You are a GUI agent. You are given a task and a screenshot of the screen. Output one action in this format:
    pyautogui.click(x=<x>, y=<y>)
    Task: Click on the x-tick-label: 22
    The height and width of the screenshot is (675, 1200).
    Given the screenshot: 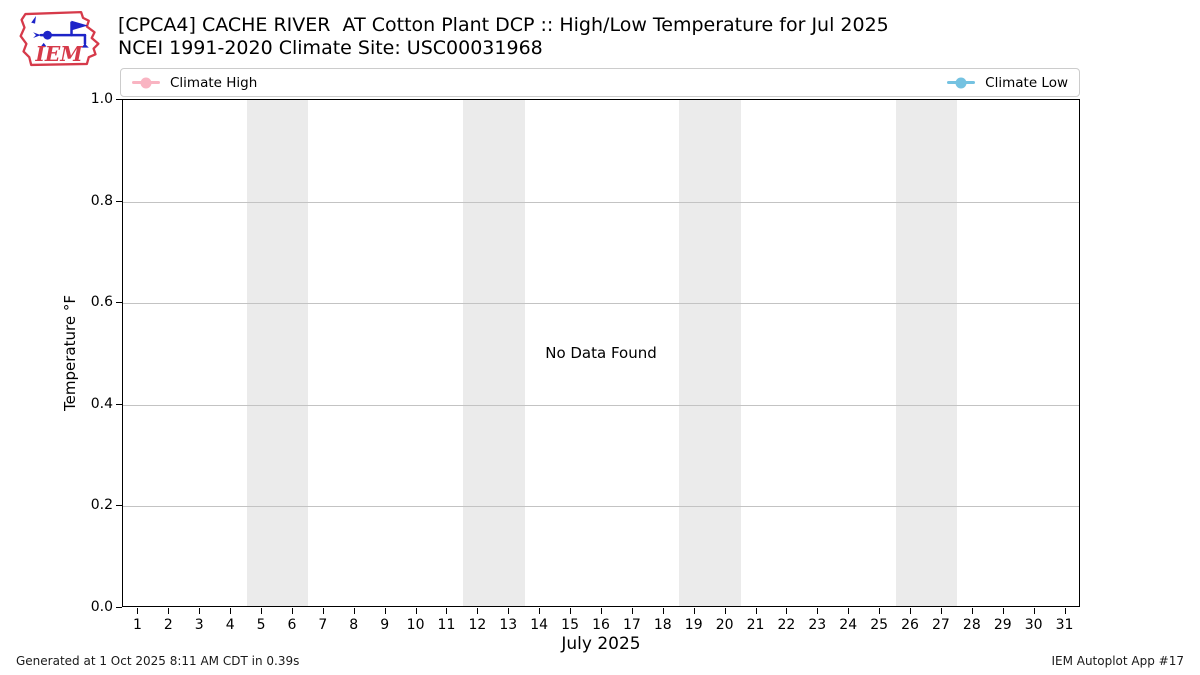 What is the action you would take?
    pyautogui.click(x=786, y=625)
    